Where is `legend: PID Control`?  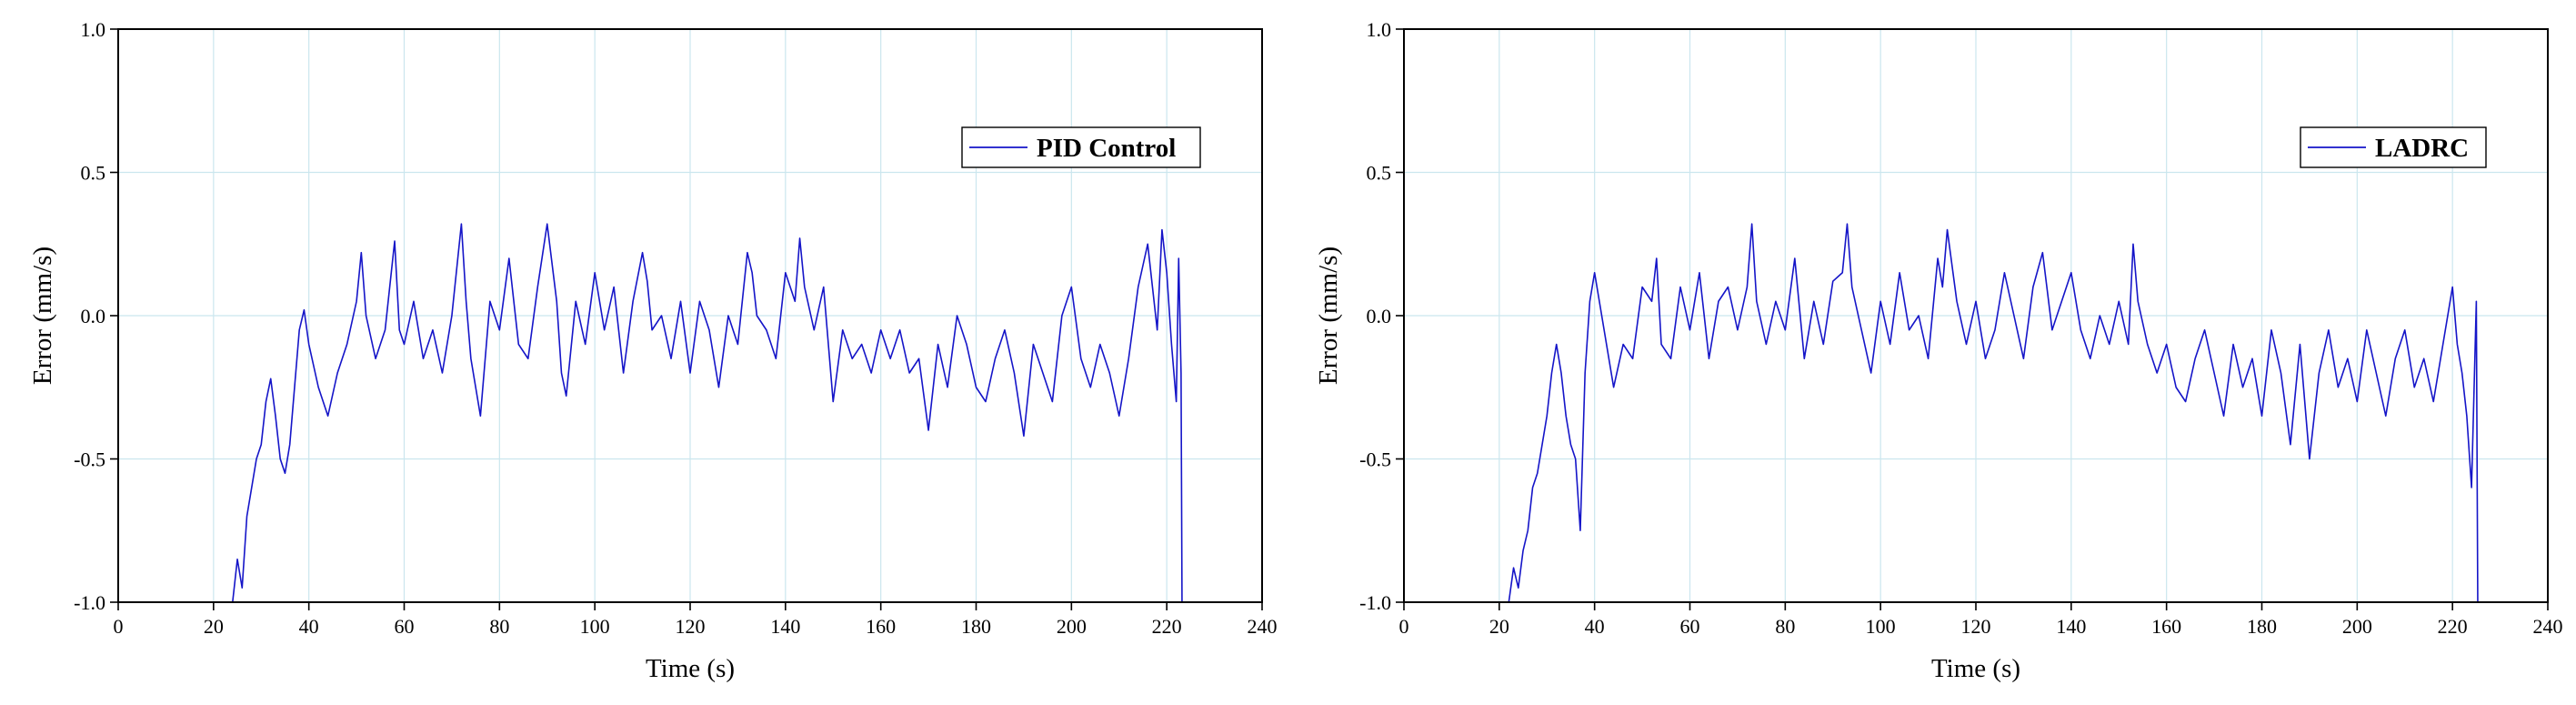 legend: PID Control is located at coordinates (1081, 147).